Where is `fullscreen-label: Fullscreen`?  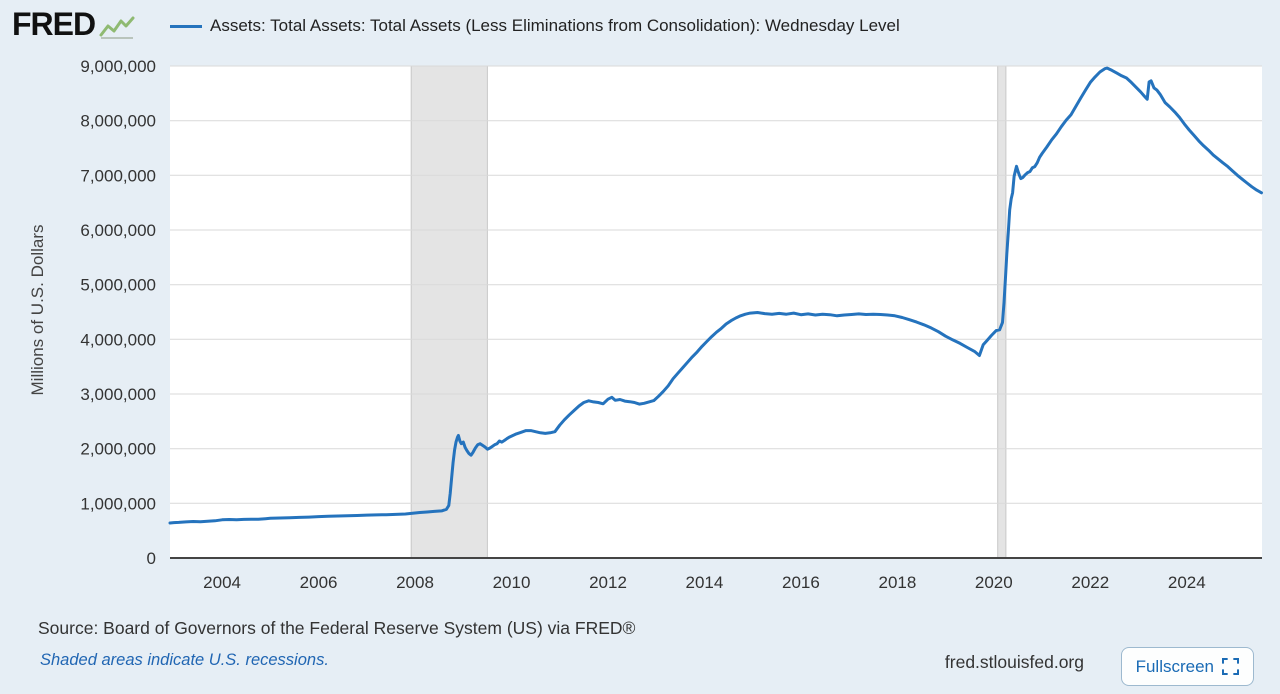 fullscreen-label: Fullscreen is located at coordinates (1174, 666).